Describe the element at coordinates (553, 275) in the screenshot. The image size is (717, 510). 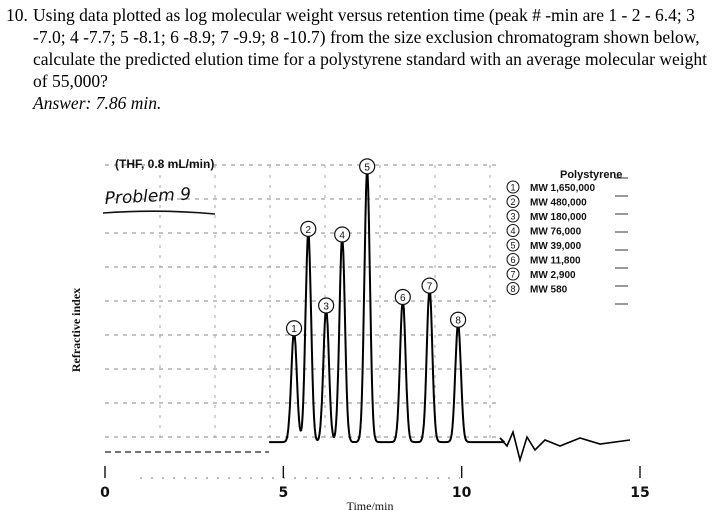
I see `legend-entry-label: MW 2,900` at that location.